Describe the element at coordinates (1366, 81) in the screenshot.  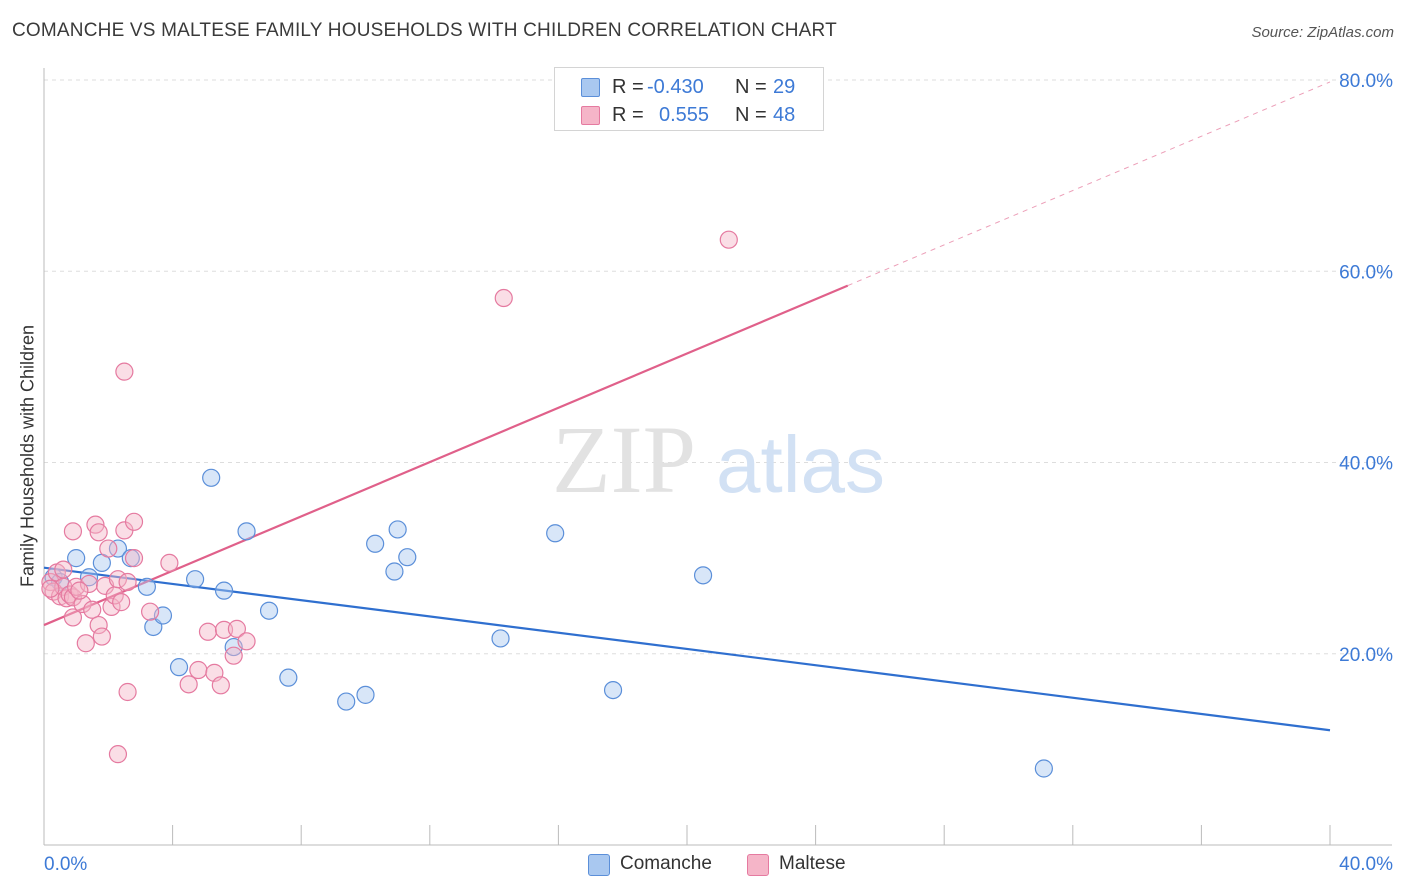
I see `y-tick-label: 80.0%` at that location.